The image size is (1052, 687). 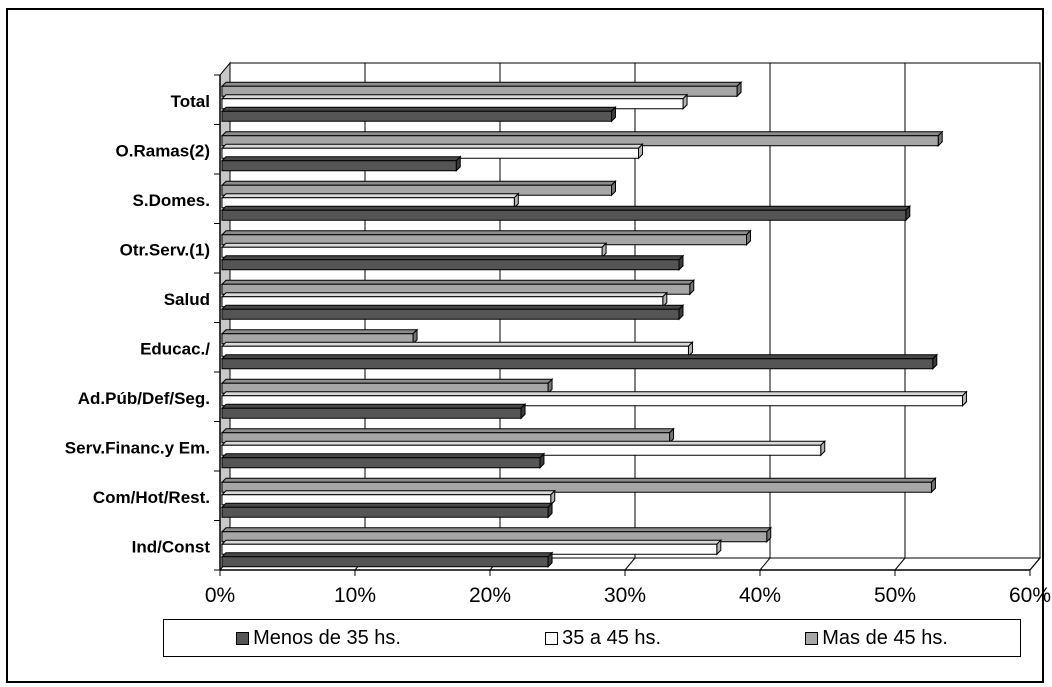 I want to click on x-tick-label: 30%, so click(x=625, y=595).